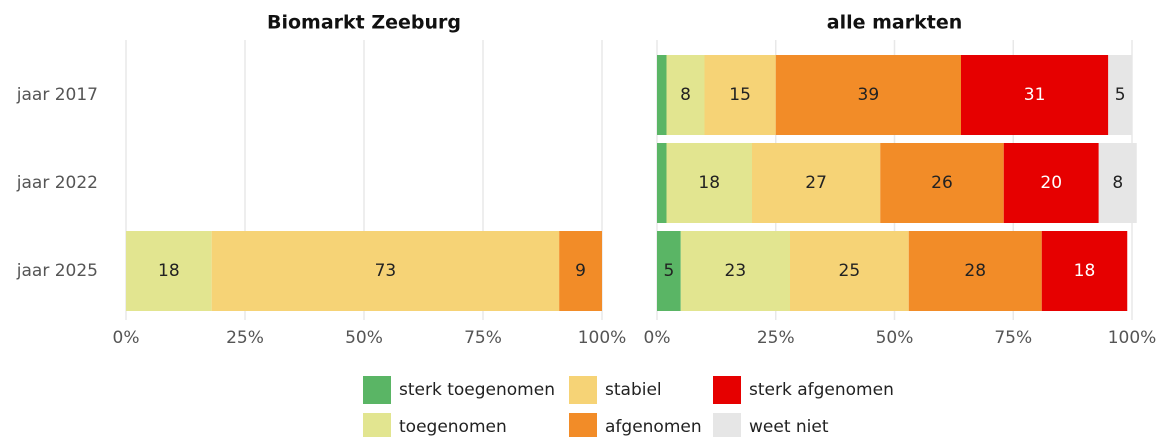  I want to click on data-label: 39, so click(869, 95).